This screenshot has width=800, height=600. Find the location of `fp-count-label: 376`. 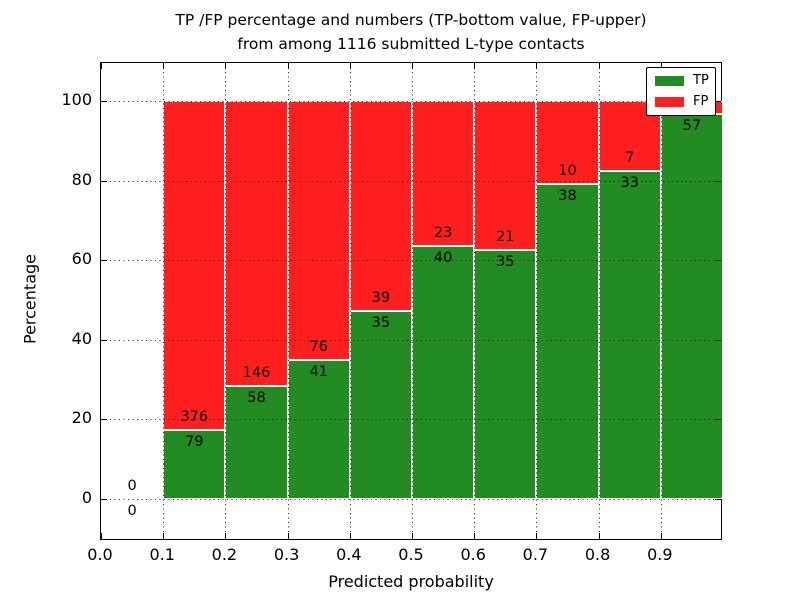

fp-count-label: 376 is located at coordinates (194, 416).